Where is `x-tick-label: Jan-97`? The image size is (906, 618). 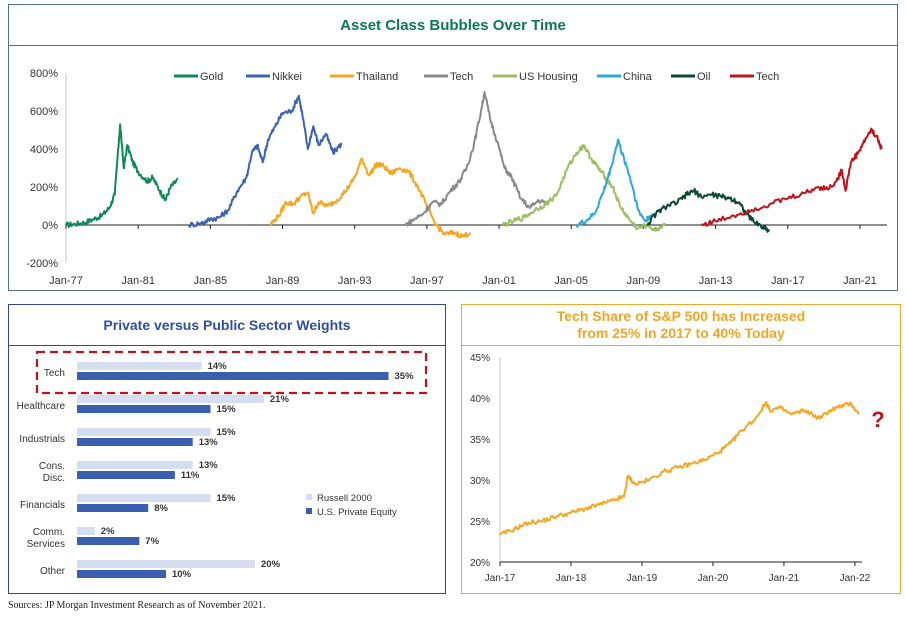
x-tick-label: Jan-97 is located at coordinates (427, 281).